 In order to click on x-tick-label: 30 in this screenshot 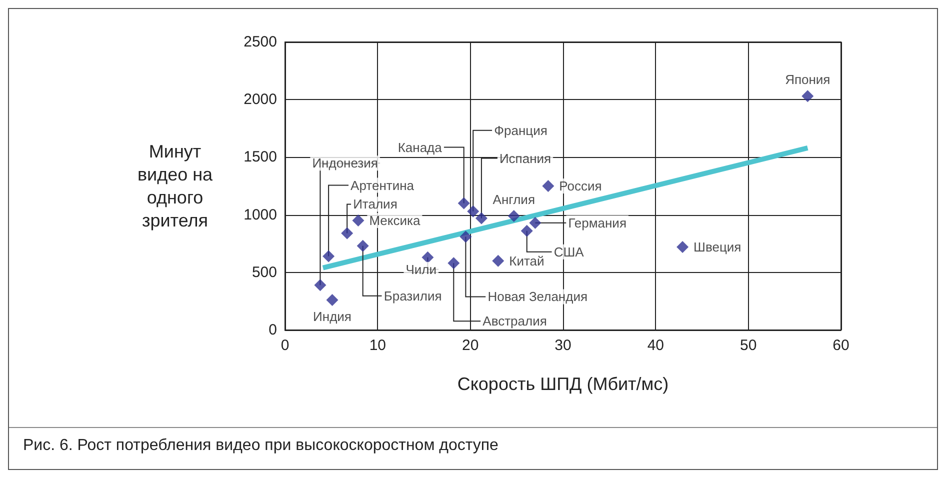, I will do `click(563, 345)`.